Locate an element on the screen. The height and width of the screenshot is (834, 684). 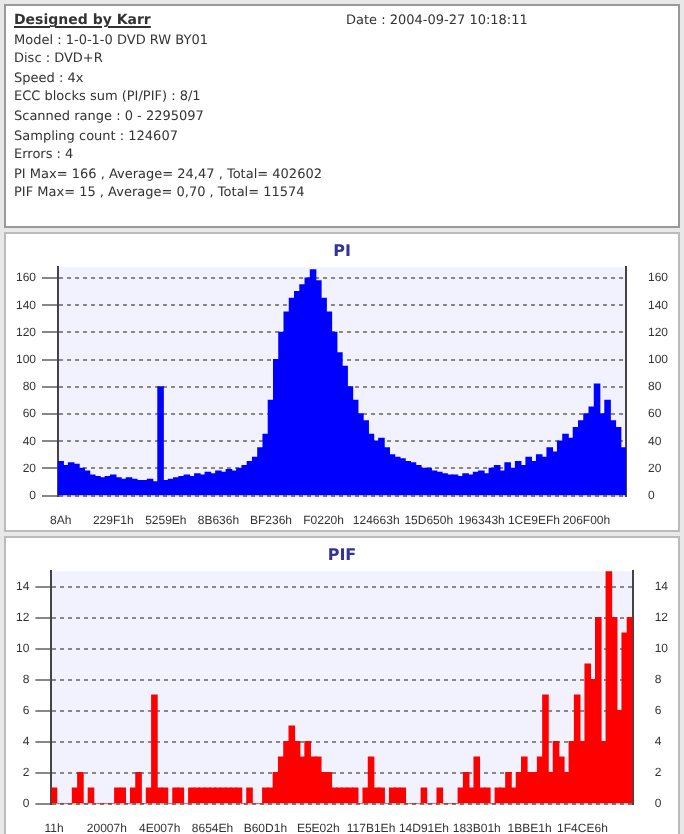
chart-title: PIF is located at coordinates (342, 554).